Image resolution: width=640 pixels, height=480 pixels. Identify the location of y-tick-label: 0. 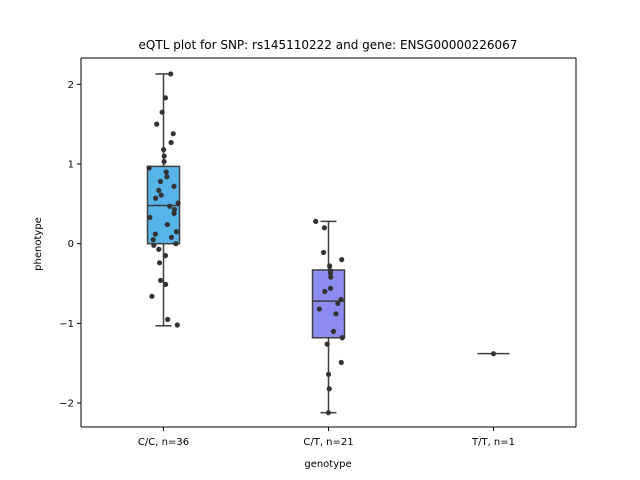
(71, 244).